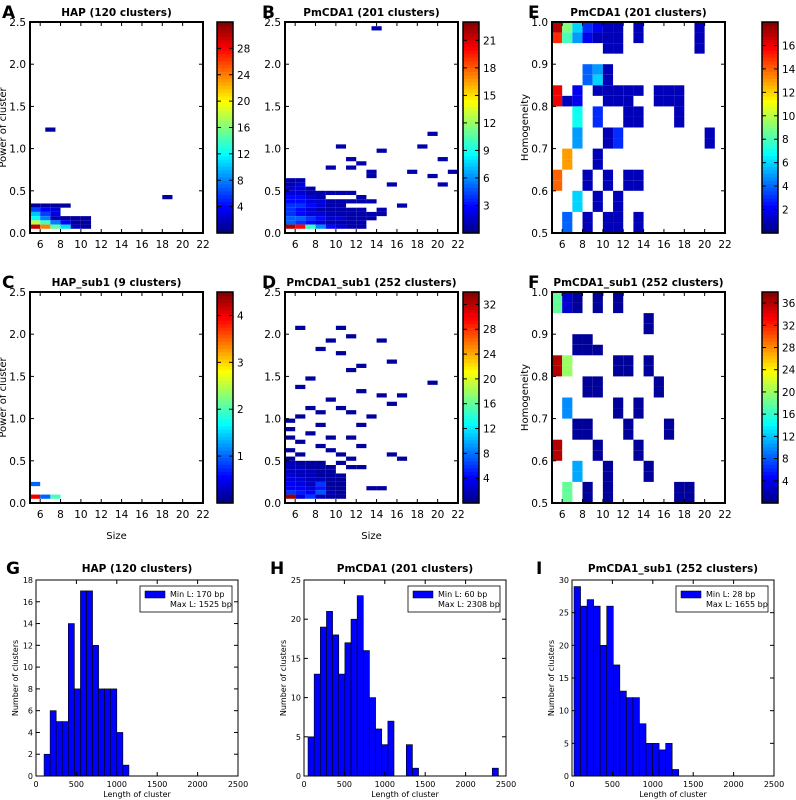 Image resolution: width=796 pixels, height=800 pixels. I want to click on y-tick-label: 0.6, so click(539, 192).